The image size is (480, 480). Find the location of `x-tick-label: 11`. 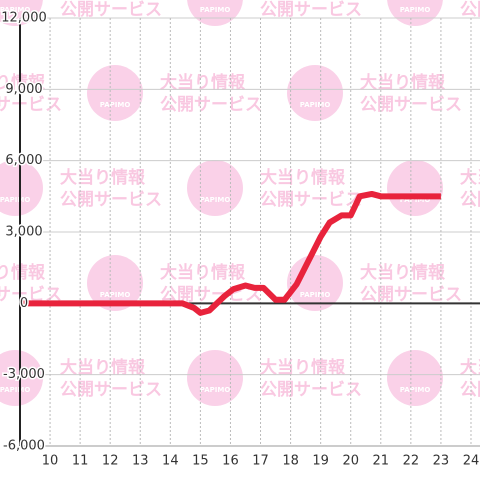

x-tick-label: 11 is located at coordinates (80, 461).